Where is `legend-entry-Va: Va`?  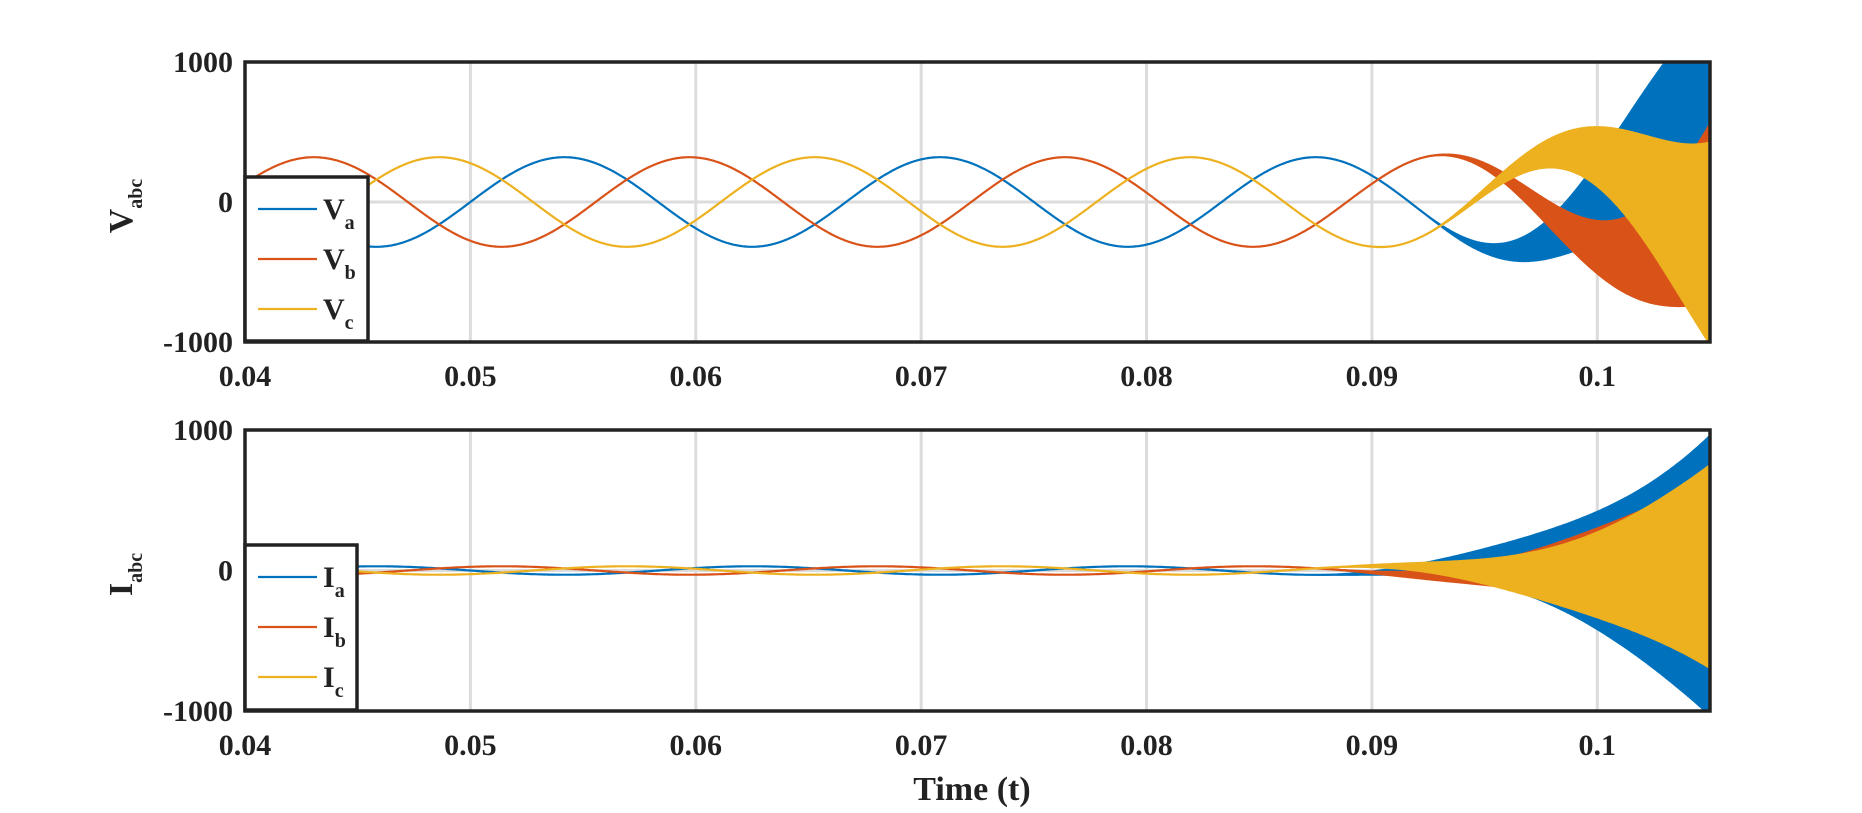 legend-entry-Va: Va is located at coordinates (339, 213).